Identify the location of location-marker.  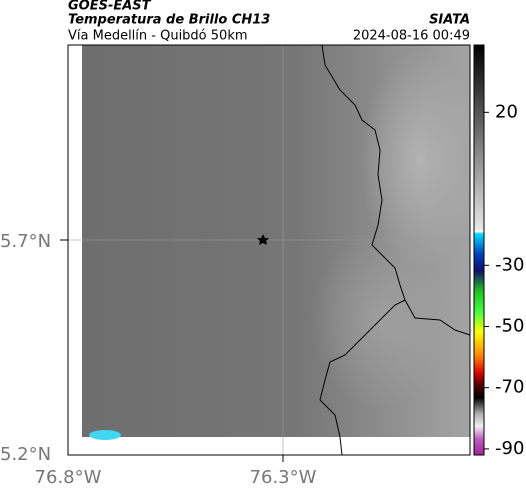
(263, 239).